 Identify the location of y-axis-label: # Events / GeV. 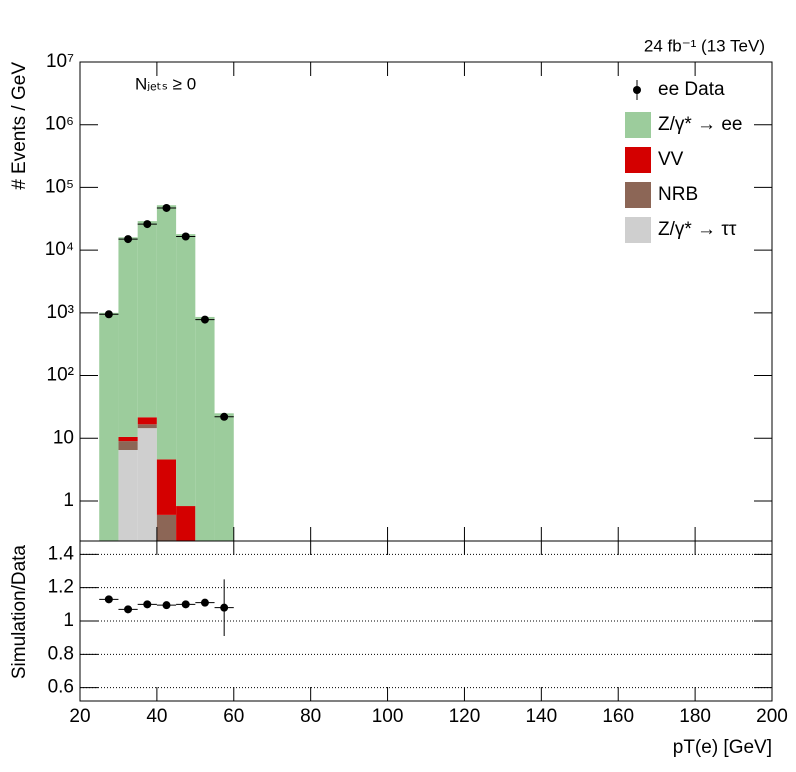
(19, 126).